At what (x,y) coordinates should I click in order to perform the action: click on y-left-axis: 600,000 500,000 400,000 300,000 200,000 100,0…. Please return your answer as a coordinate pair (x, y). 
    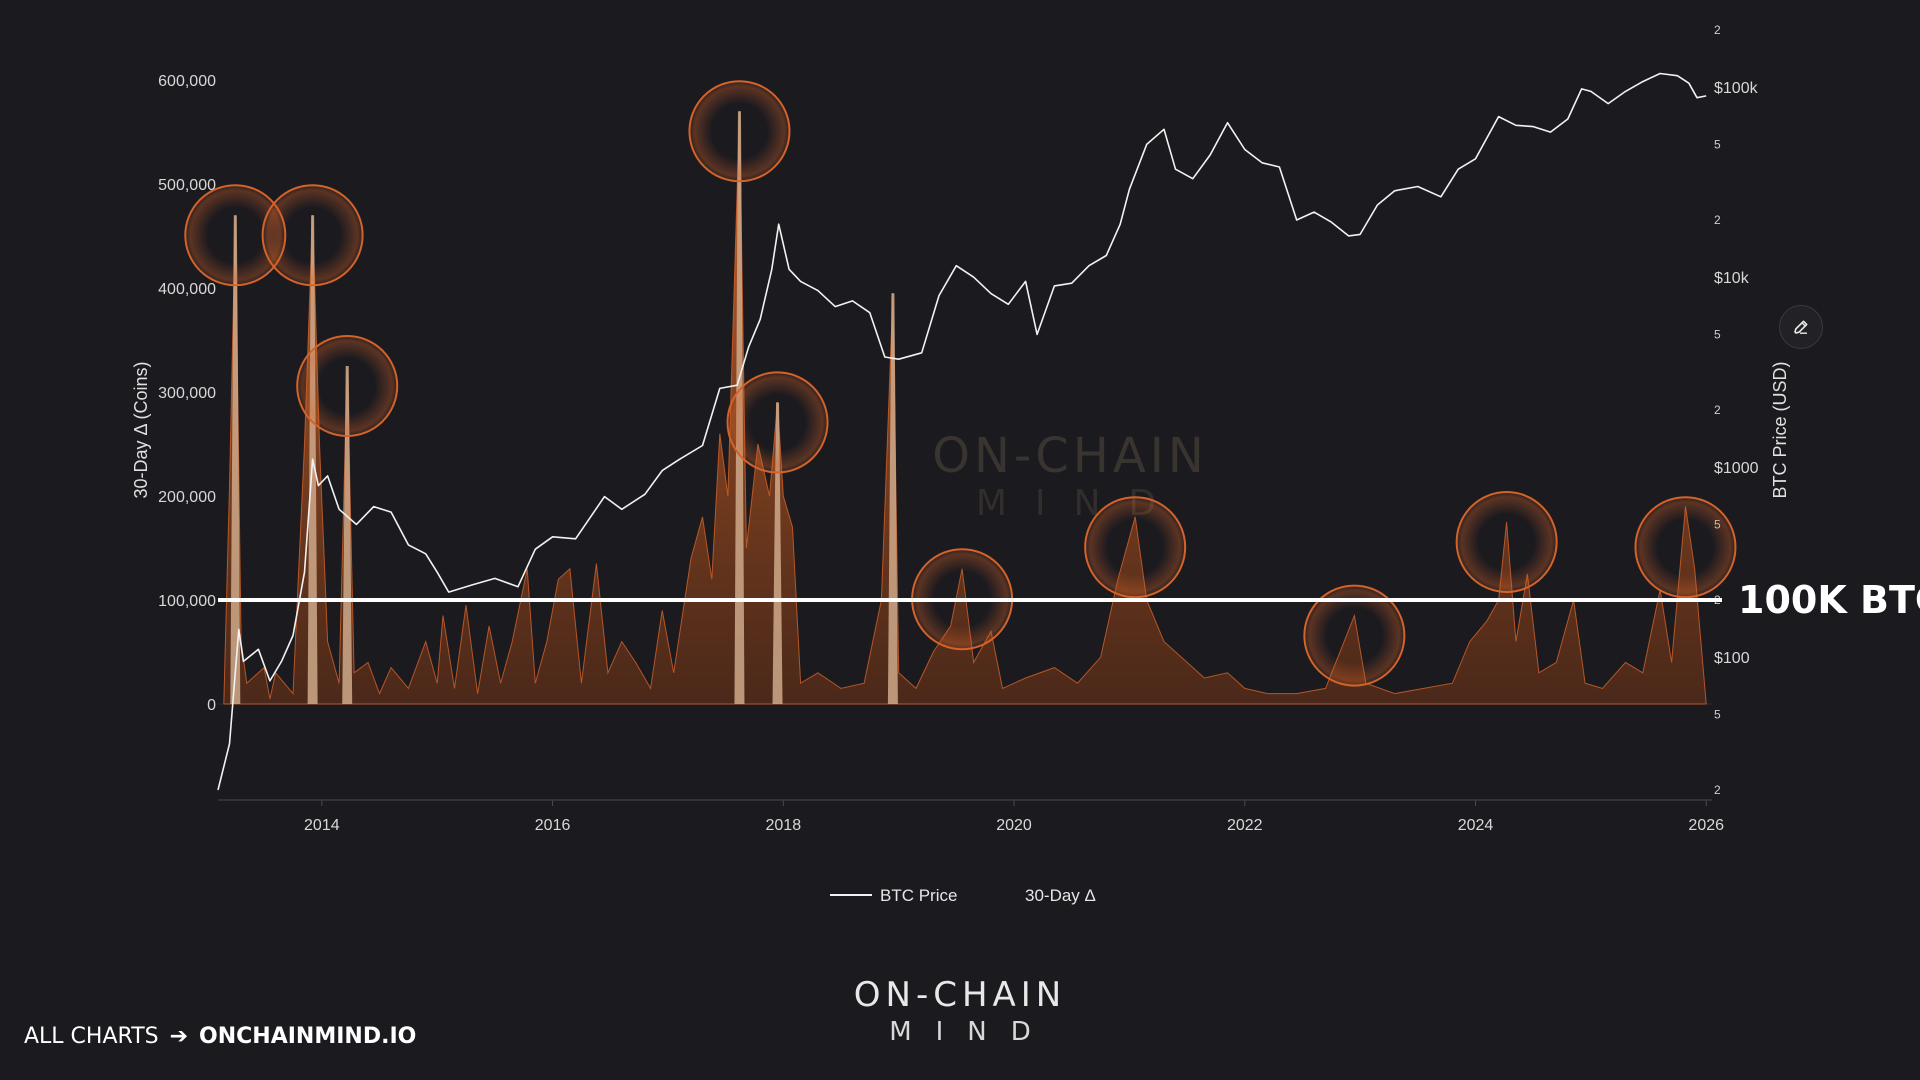
    Looking at the image, I should click on (187, 393).